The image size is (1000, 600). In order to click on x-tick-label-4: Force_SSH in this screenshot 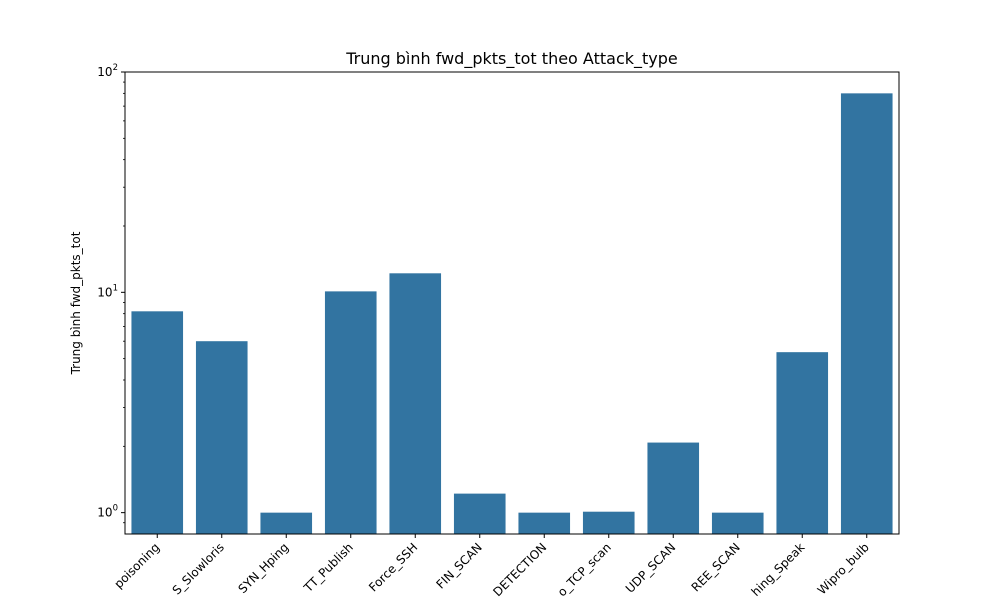, I will do `click(393, 567)`.